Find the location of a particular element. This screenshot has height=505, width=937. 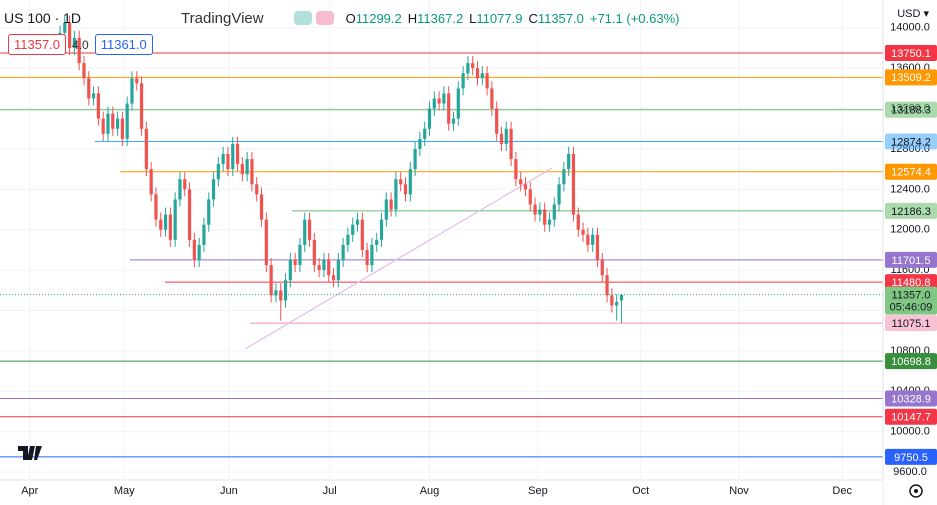

time-axis is located at coordinates (441, 492).